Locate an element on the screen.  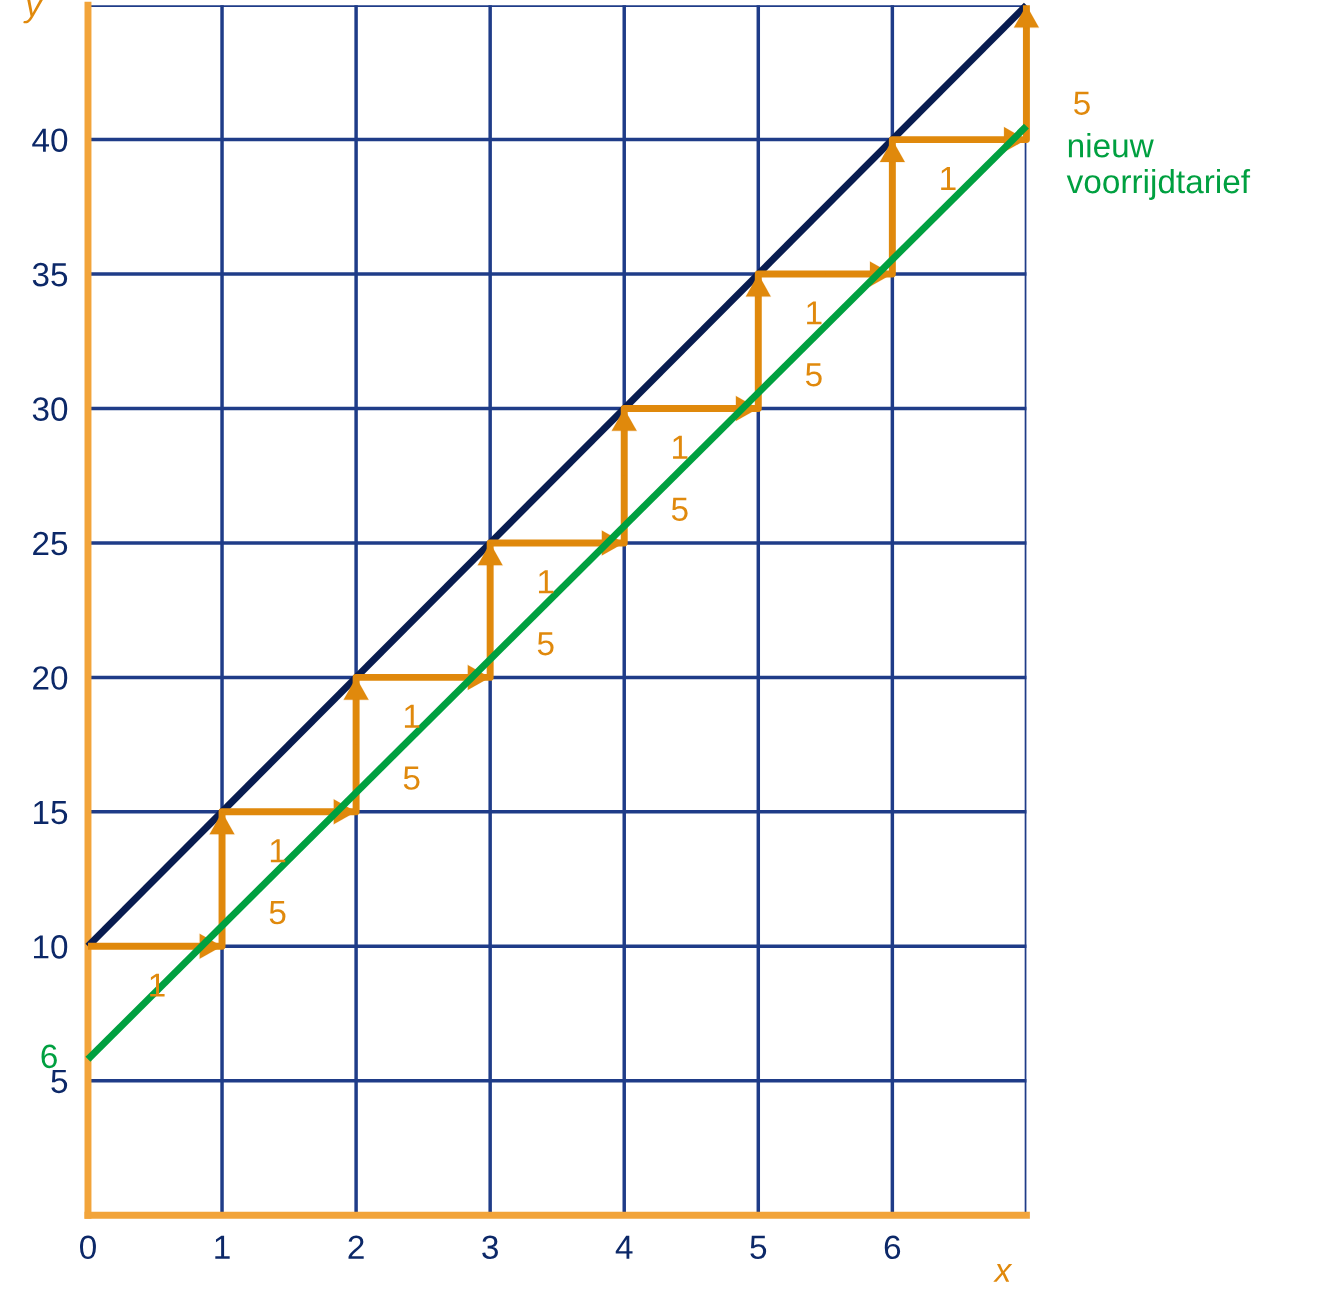
x-tick-label: 6 is located at coordinates (892, 1247).